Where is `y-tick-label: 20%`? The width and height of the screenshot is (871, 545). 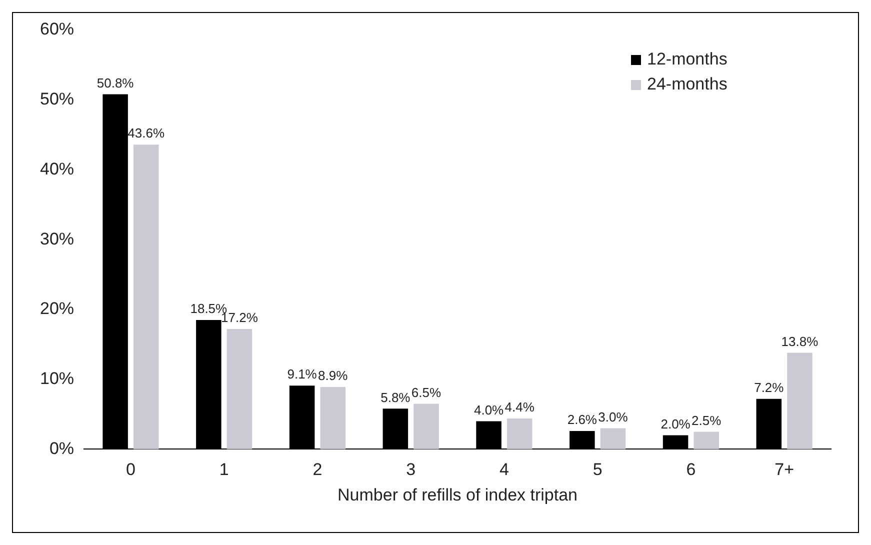 y-tick-label: 20% is located at coordinates (57, 308).